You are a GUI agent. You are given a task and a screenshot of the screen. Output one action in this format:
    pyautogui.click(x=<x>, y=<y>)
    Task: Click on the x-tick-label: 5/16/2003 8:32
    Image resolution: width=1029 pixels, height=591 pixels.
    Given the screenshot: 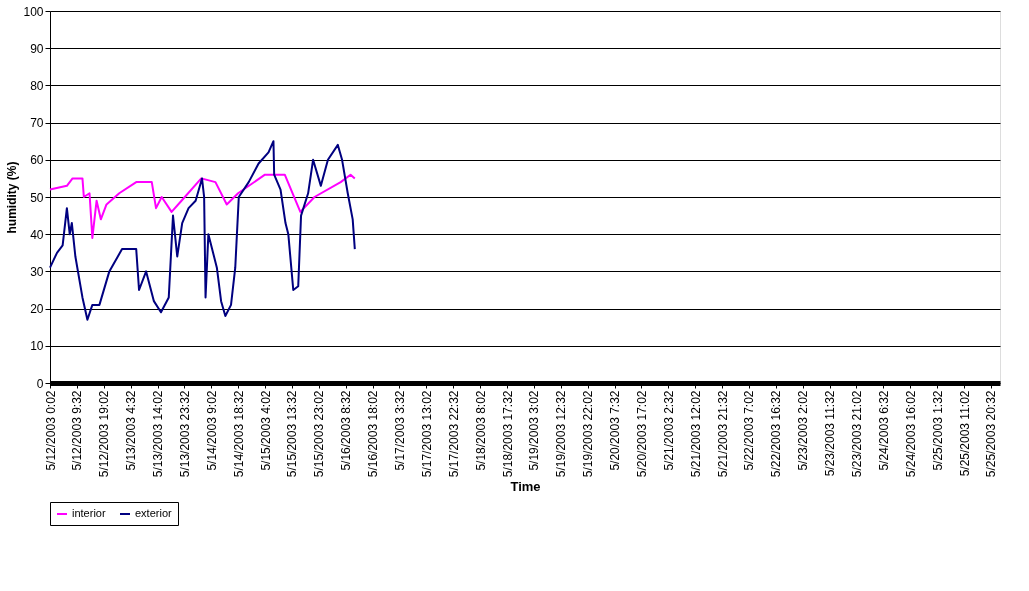 What is the action you would take?
    pyautogui.click(x=346, y=430)
    